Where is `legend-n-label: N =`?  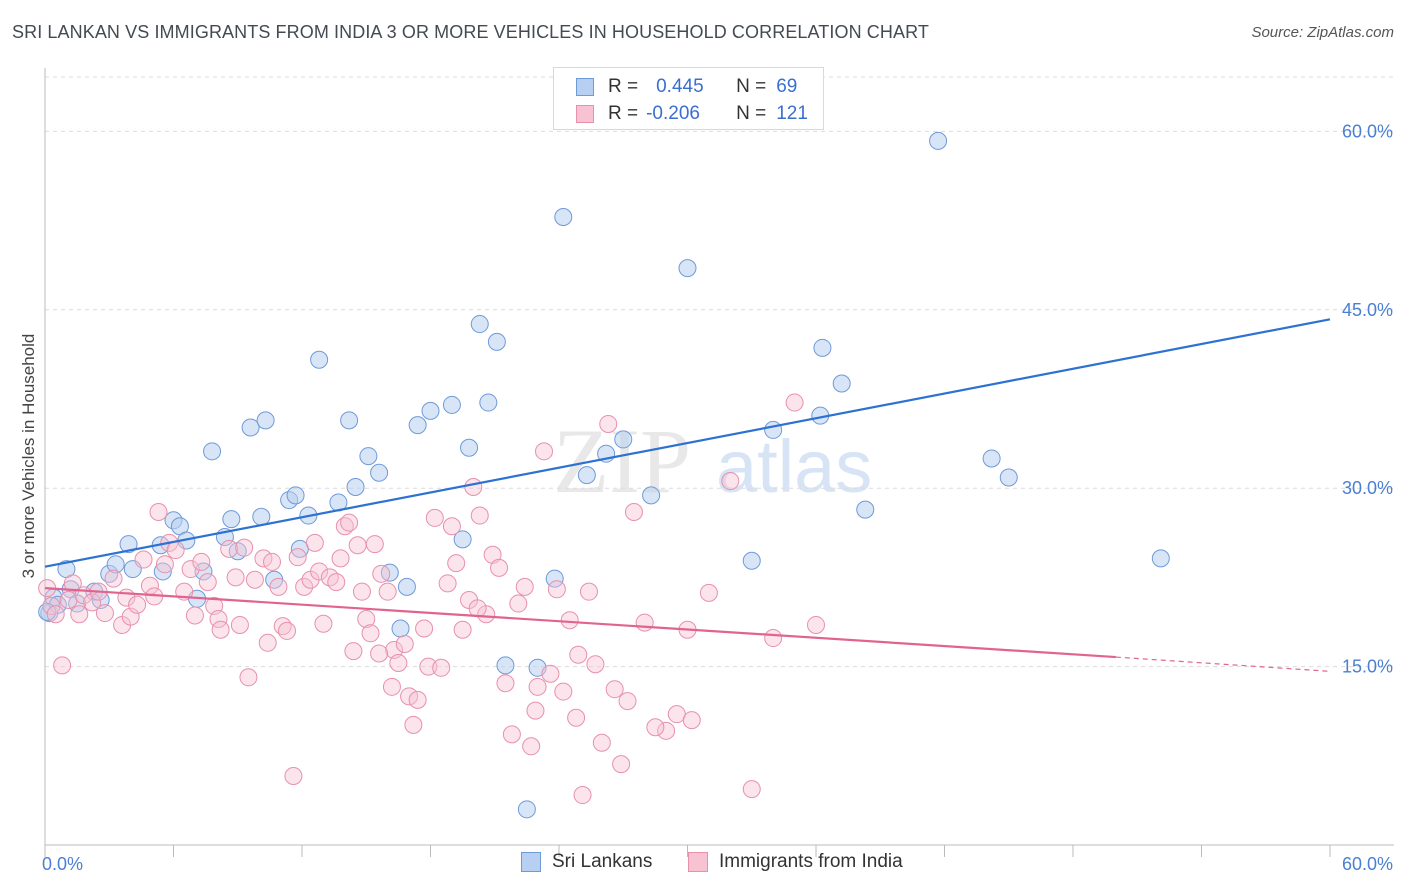 legend-n-label: N = is located at coordinates (751, 86).